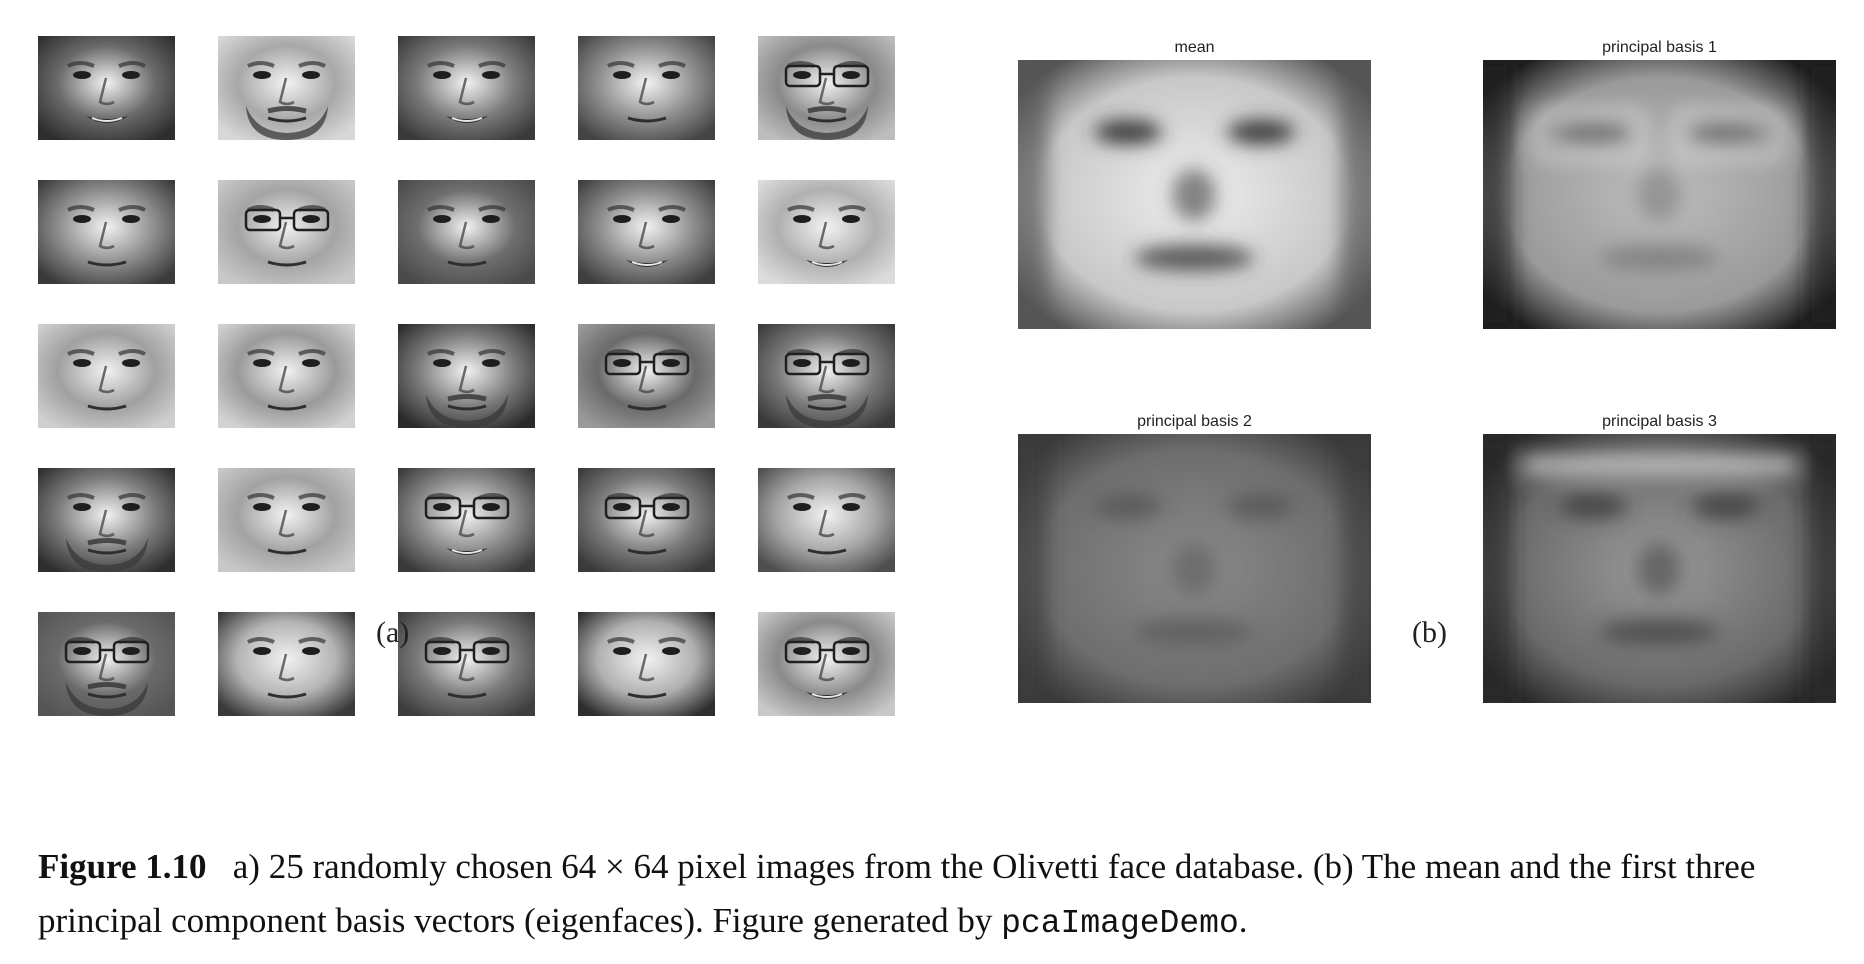 This screenshot has height=964, width=1864. I want to click on eigenface-basis-3: principal basis 3, so click(1659, 556).